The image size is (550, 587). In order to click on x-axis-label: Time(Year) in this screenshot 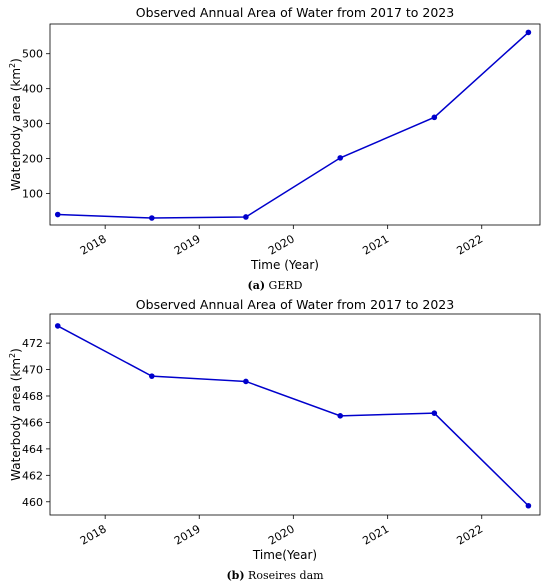, I will do `click(284, 555)`.